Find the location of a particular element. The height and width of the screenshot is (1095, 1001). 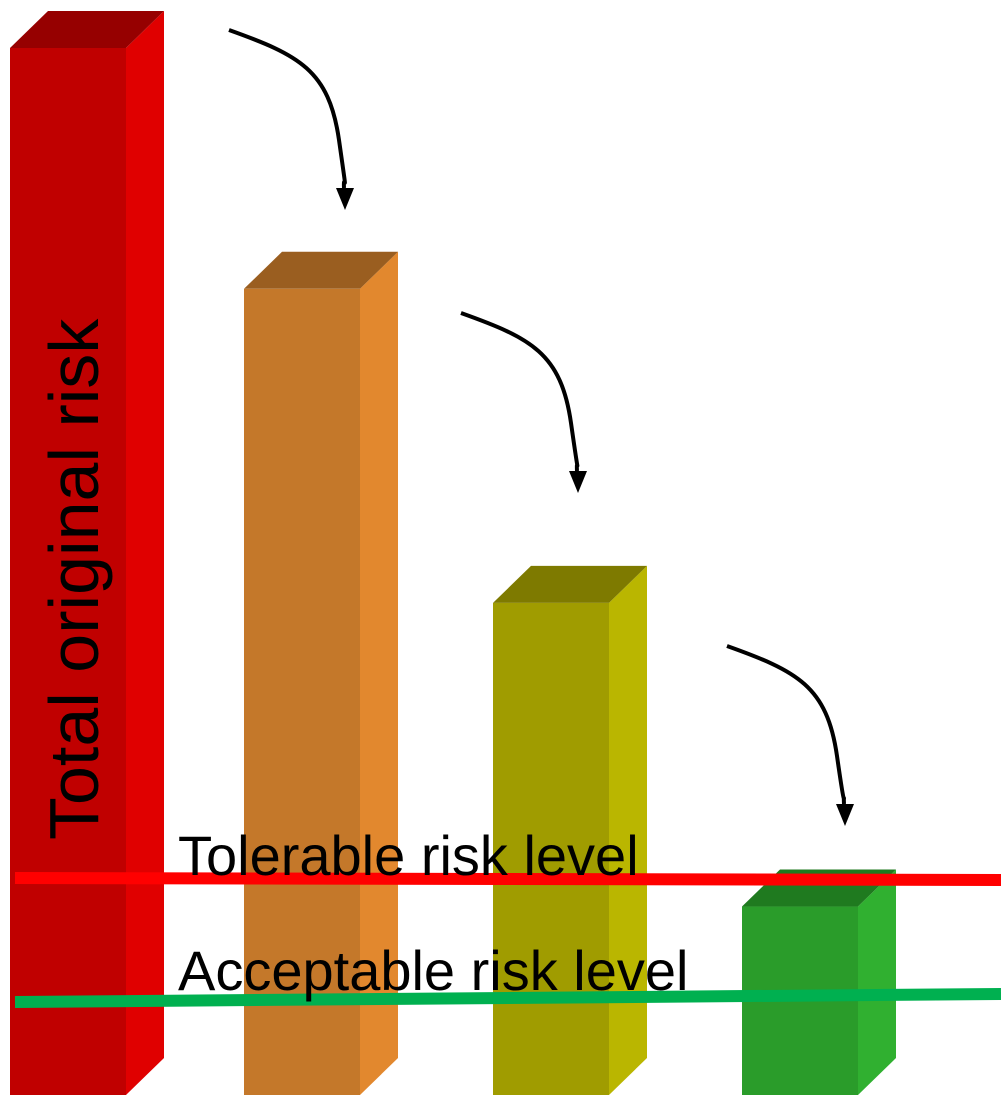

bar-label-total-original-risk: Total original risk is located at coordinates (74, 579).